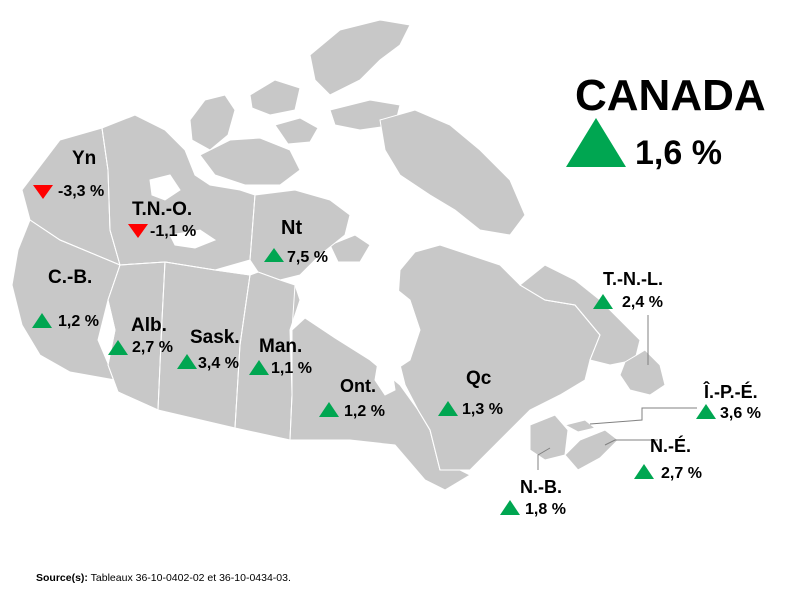 This screenshot has height=600, width=800. What do you see at coordinates (482, 409) in the screenshot?
I see `province-value: 1,3 %` at bounding box center [482, 409].